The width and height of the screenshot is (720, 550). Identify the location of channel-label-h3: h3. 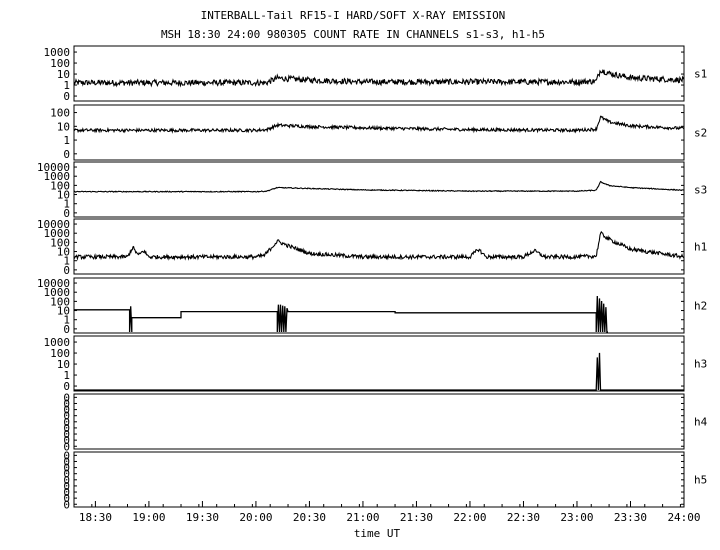
(700, 364).